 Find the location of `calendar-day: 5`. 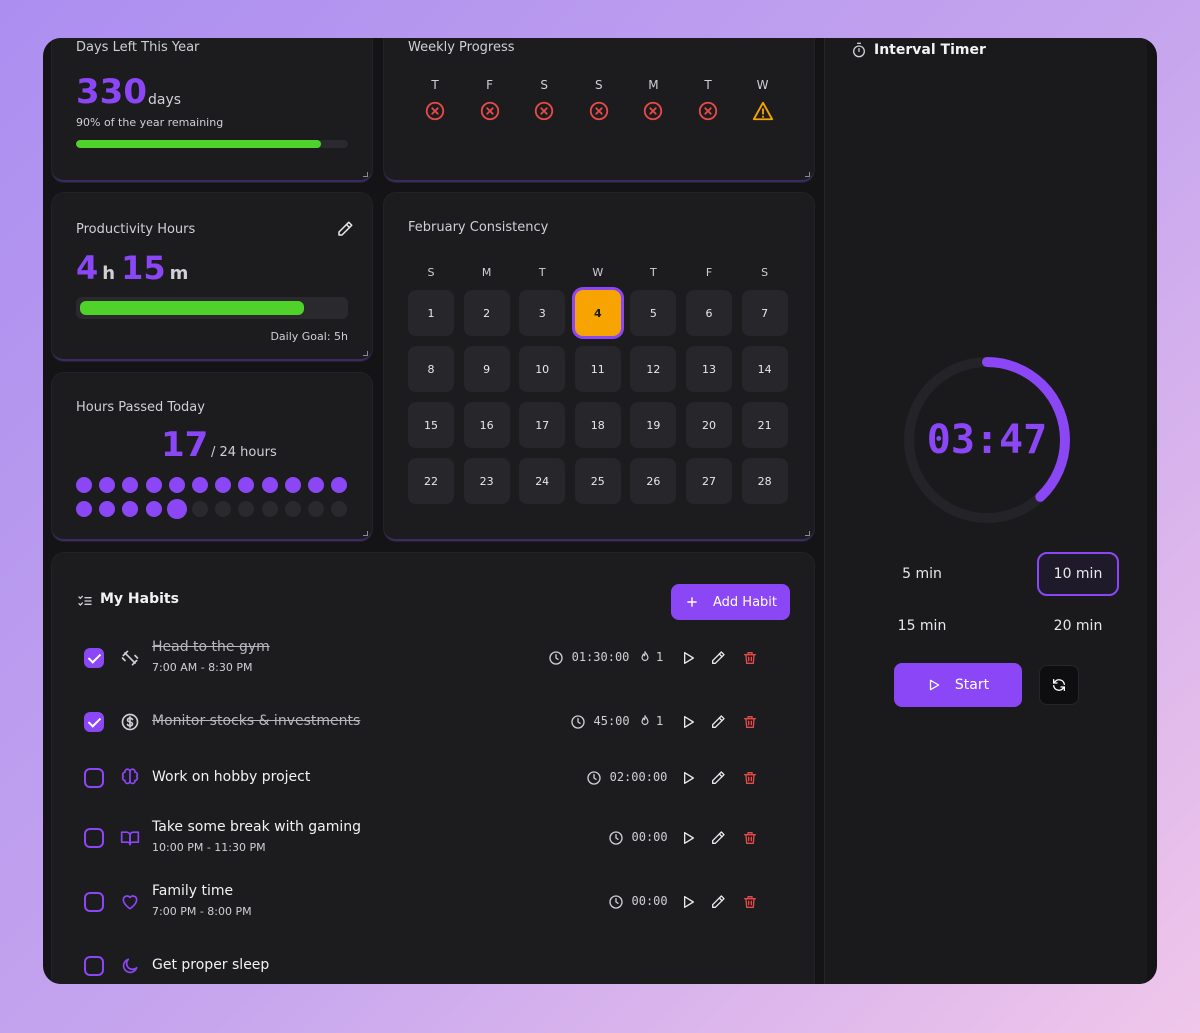

calendar-day: 5 is located at coordinates (653, 313).